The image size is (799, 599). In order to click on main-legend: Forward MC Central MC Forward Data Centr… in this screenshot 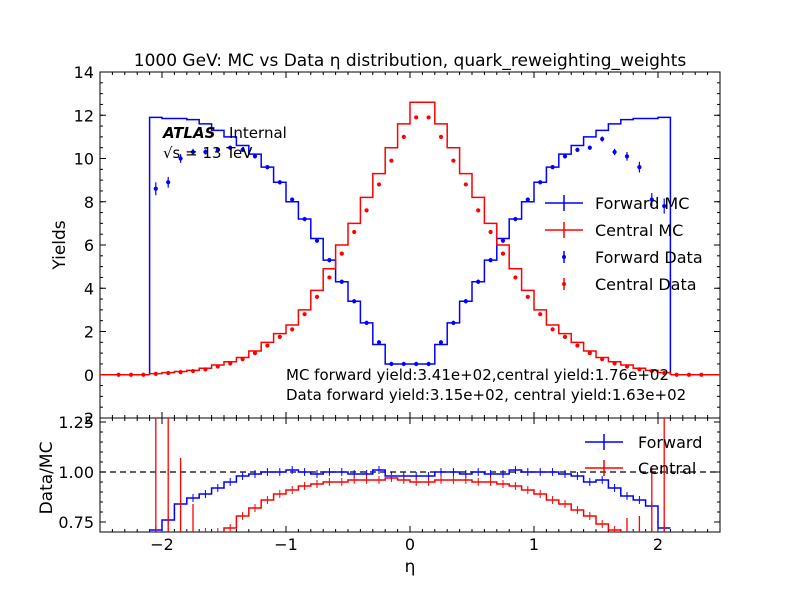, I will do `click(624, 244)`.